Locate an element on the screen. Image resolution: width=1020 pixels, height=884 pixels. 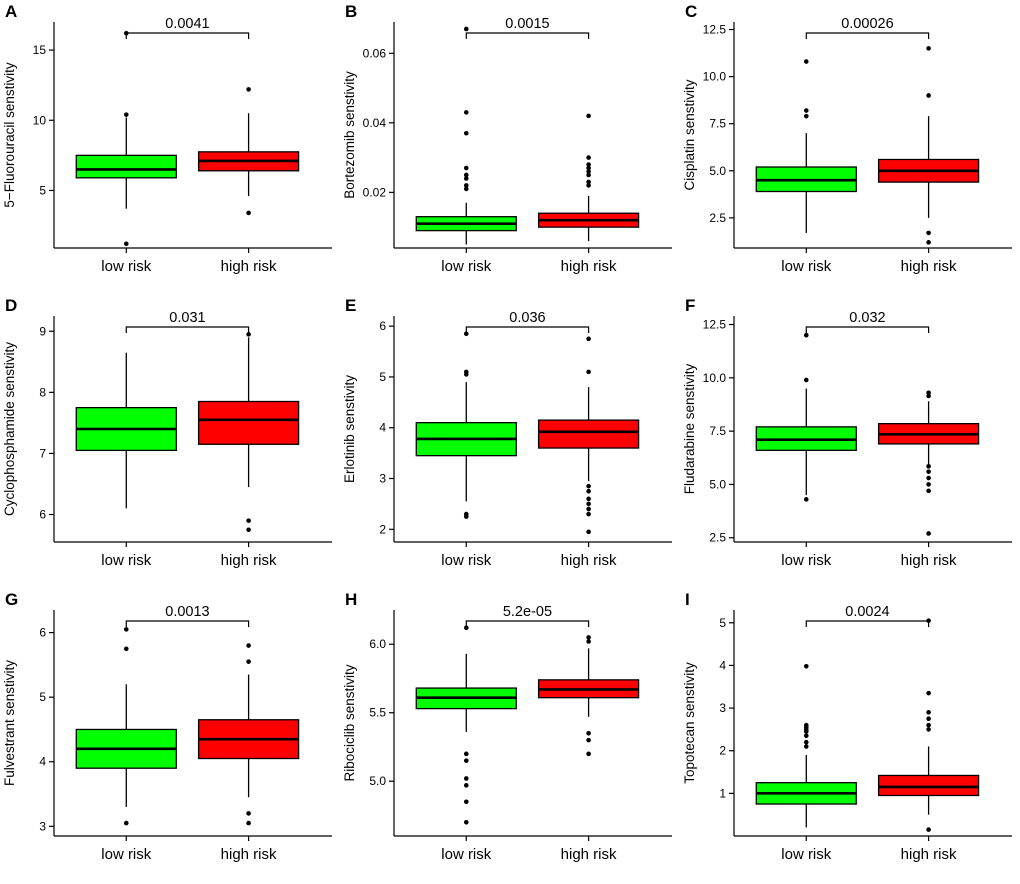
y-tick-label: 0.06 is located at coordinates (375, 53).